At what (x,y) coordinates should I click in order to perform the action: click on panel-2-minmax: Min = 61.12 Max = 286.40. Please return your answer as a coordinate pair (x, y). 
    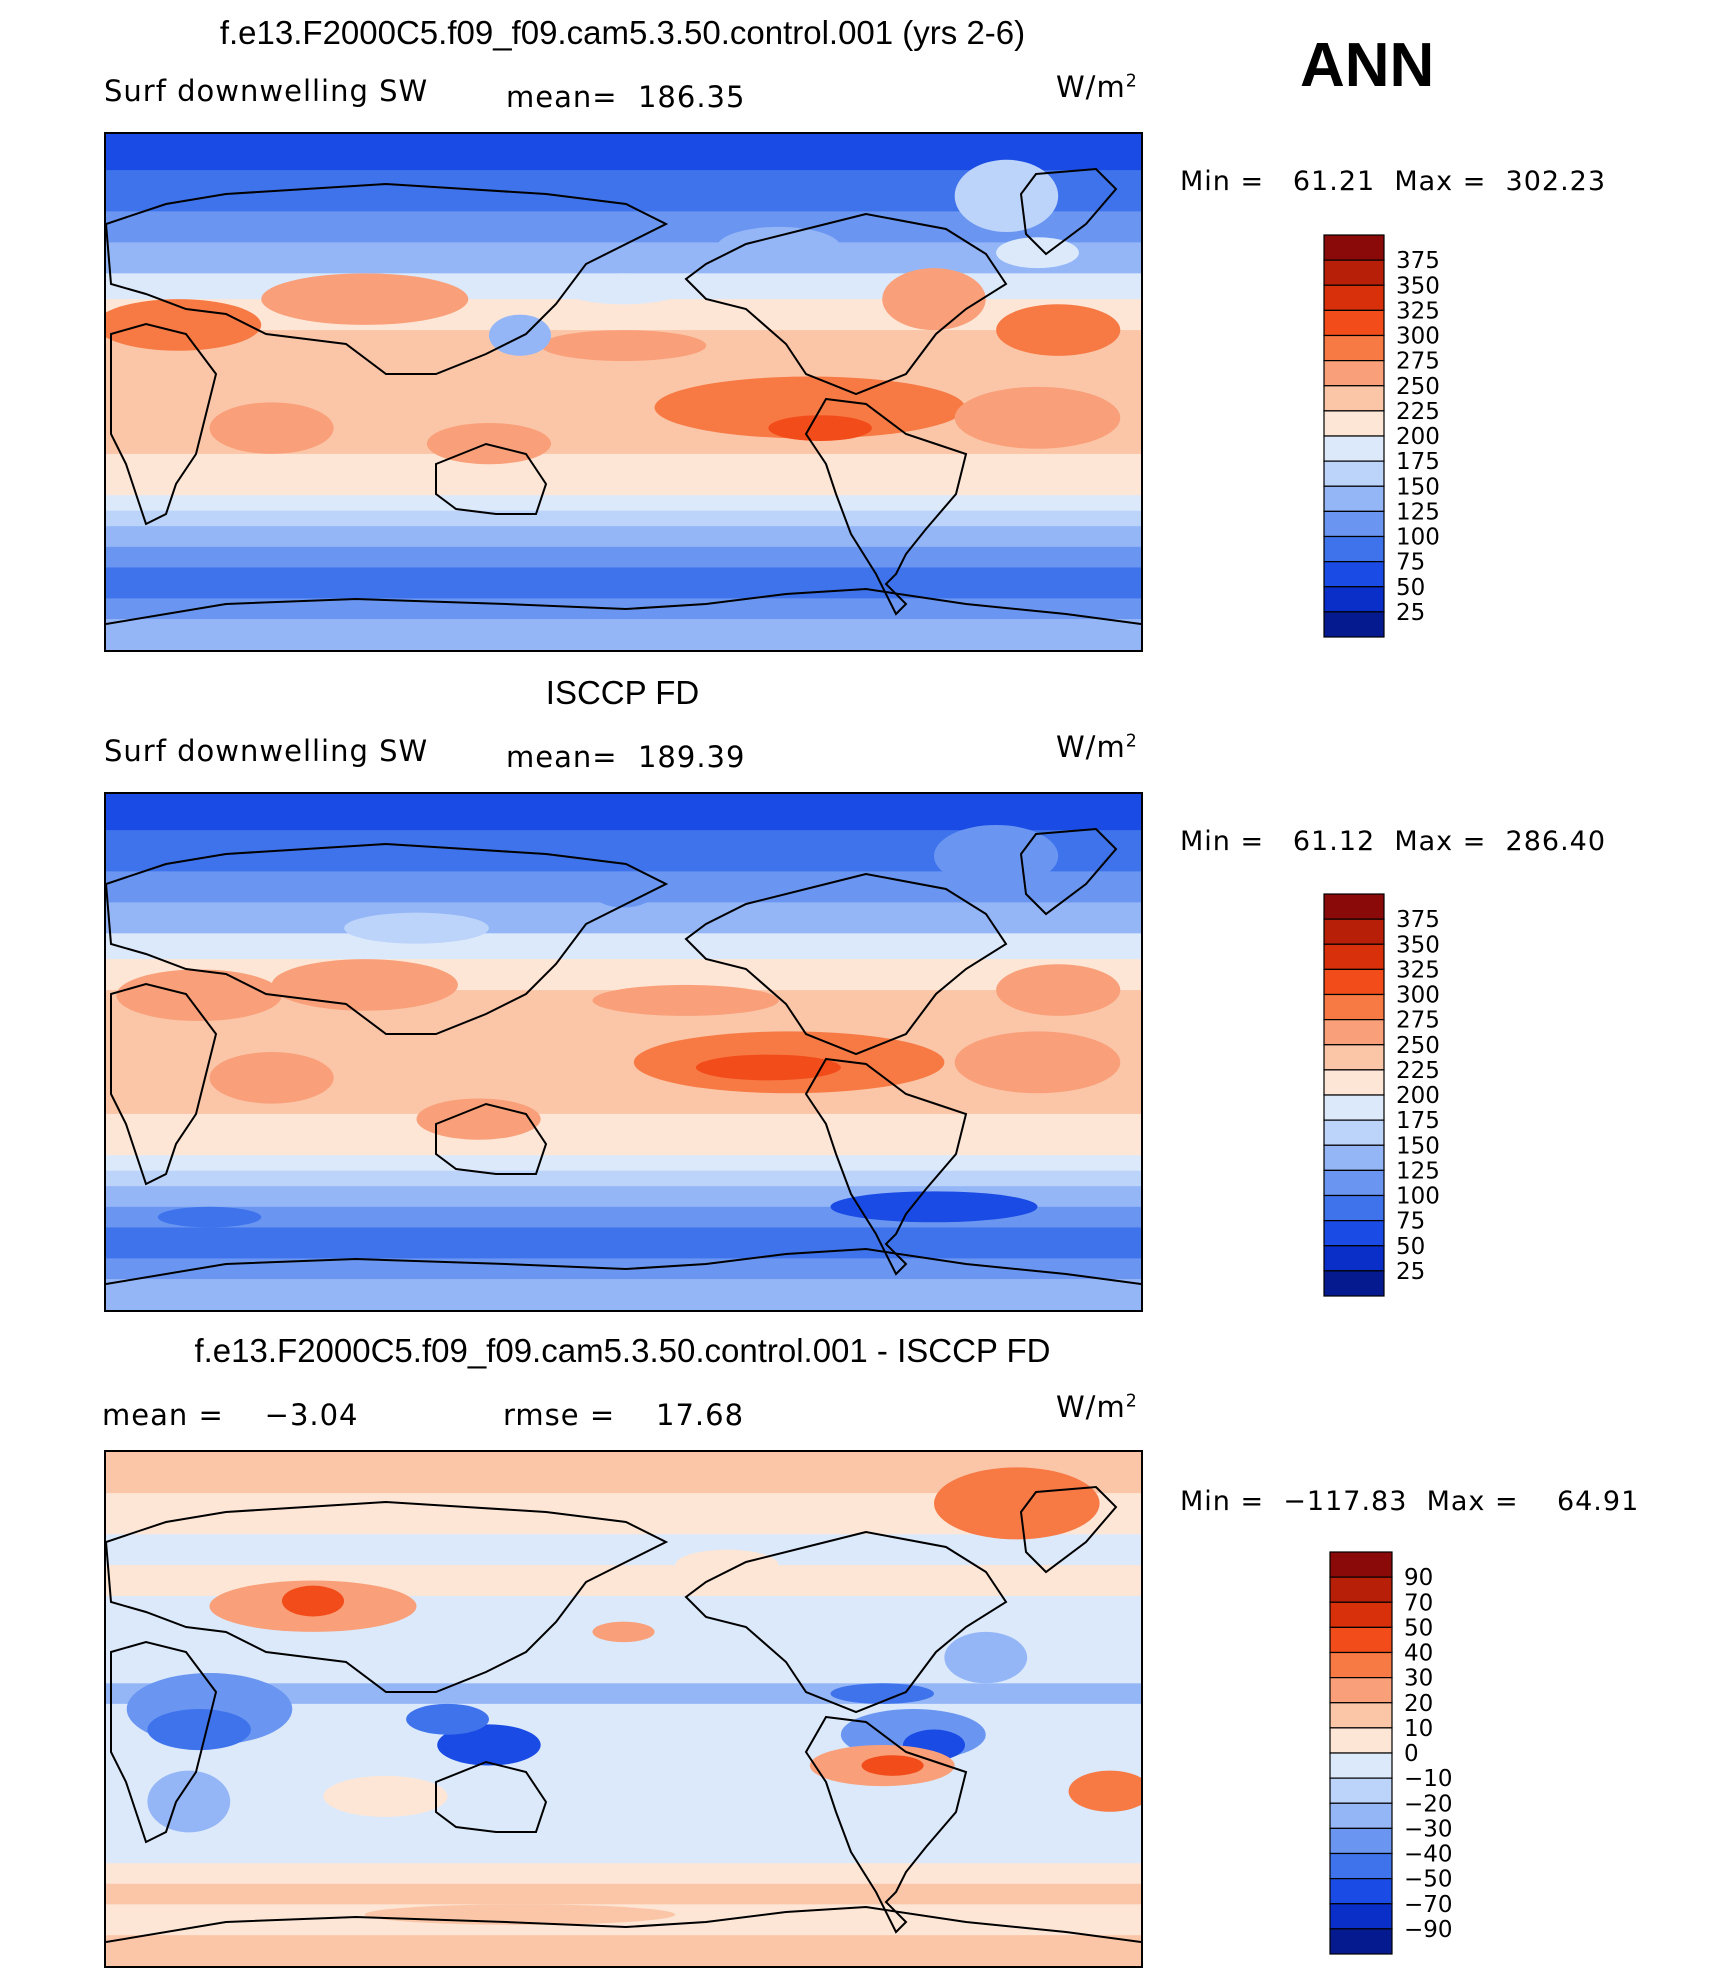
    Looking at the image, I should click on (1393, 841).